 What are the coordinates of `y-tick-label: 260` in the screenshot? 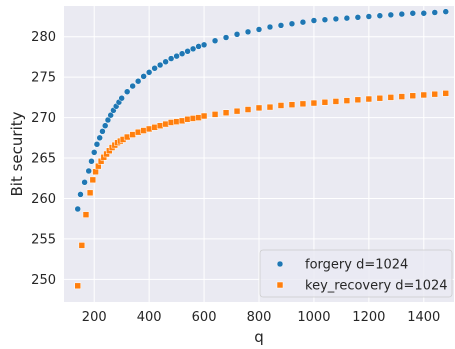 It's located at (43, 199).